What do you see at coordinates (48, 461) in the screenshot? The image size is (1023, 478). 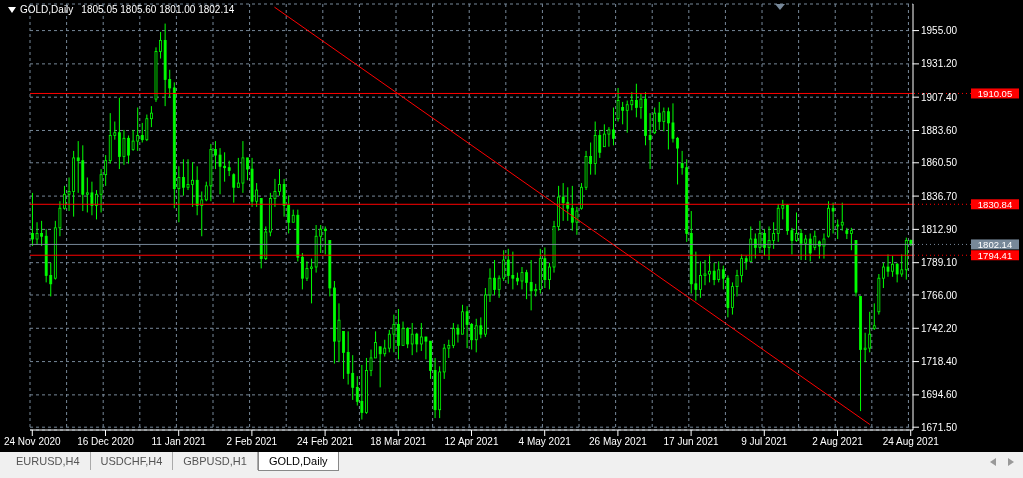 I see `text: EURUSD,H4` at bounding box center [48, 461].